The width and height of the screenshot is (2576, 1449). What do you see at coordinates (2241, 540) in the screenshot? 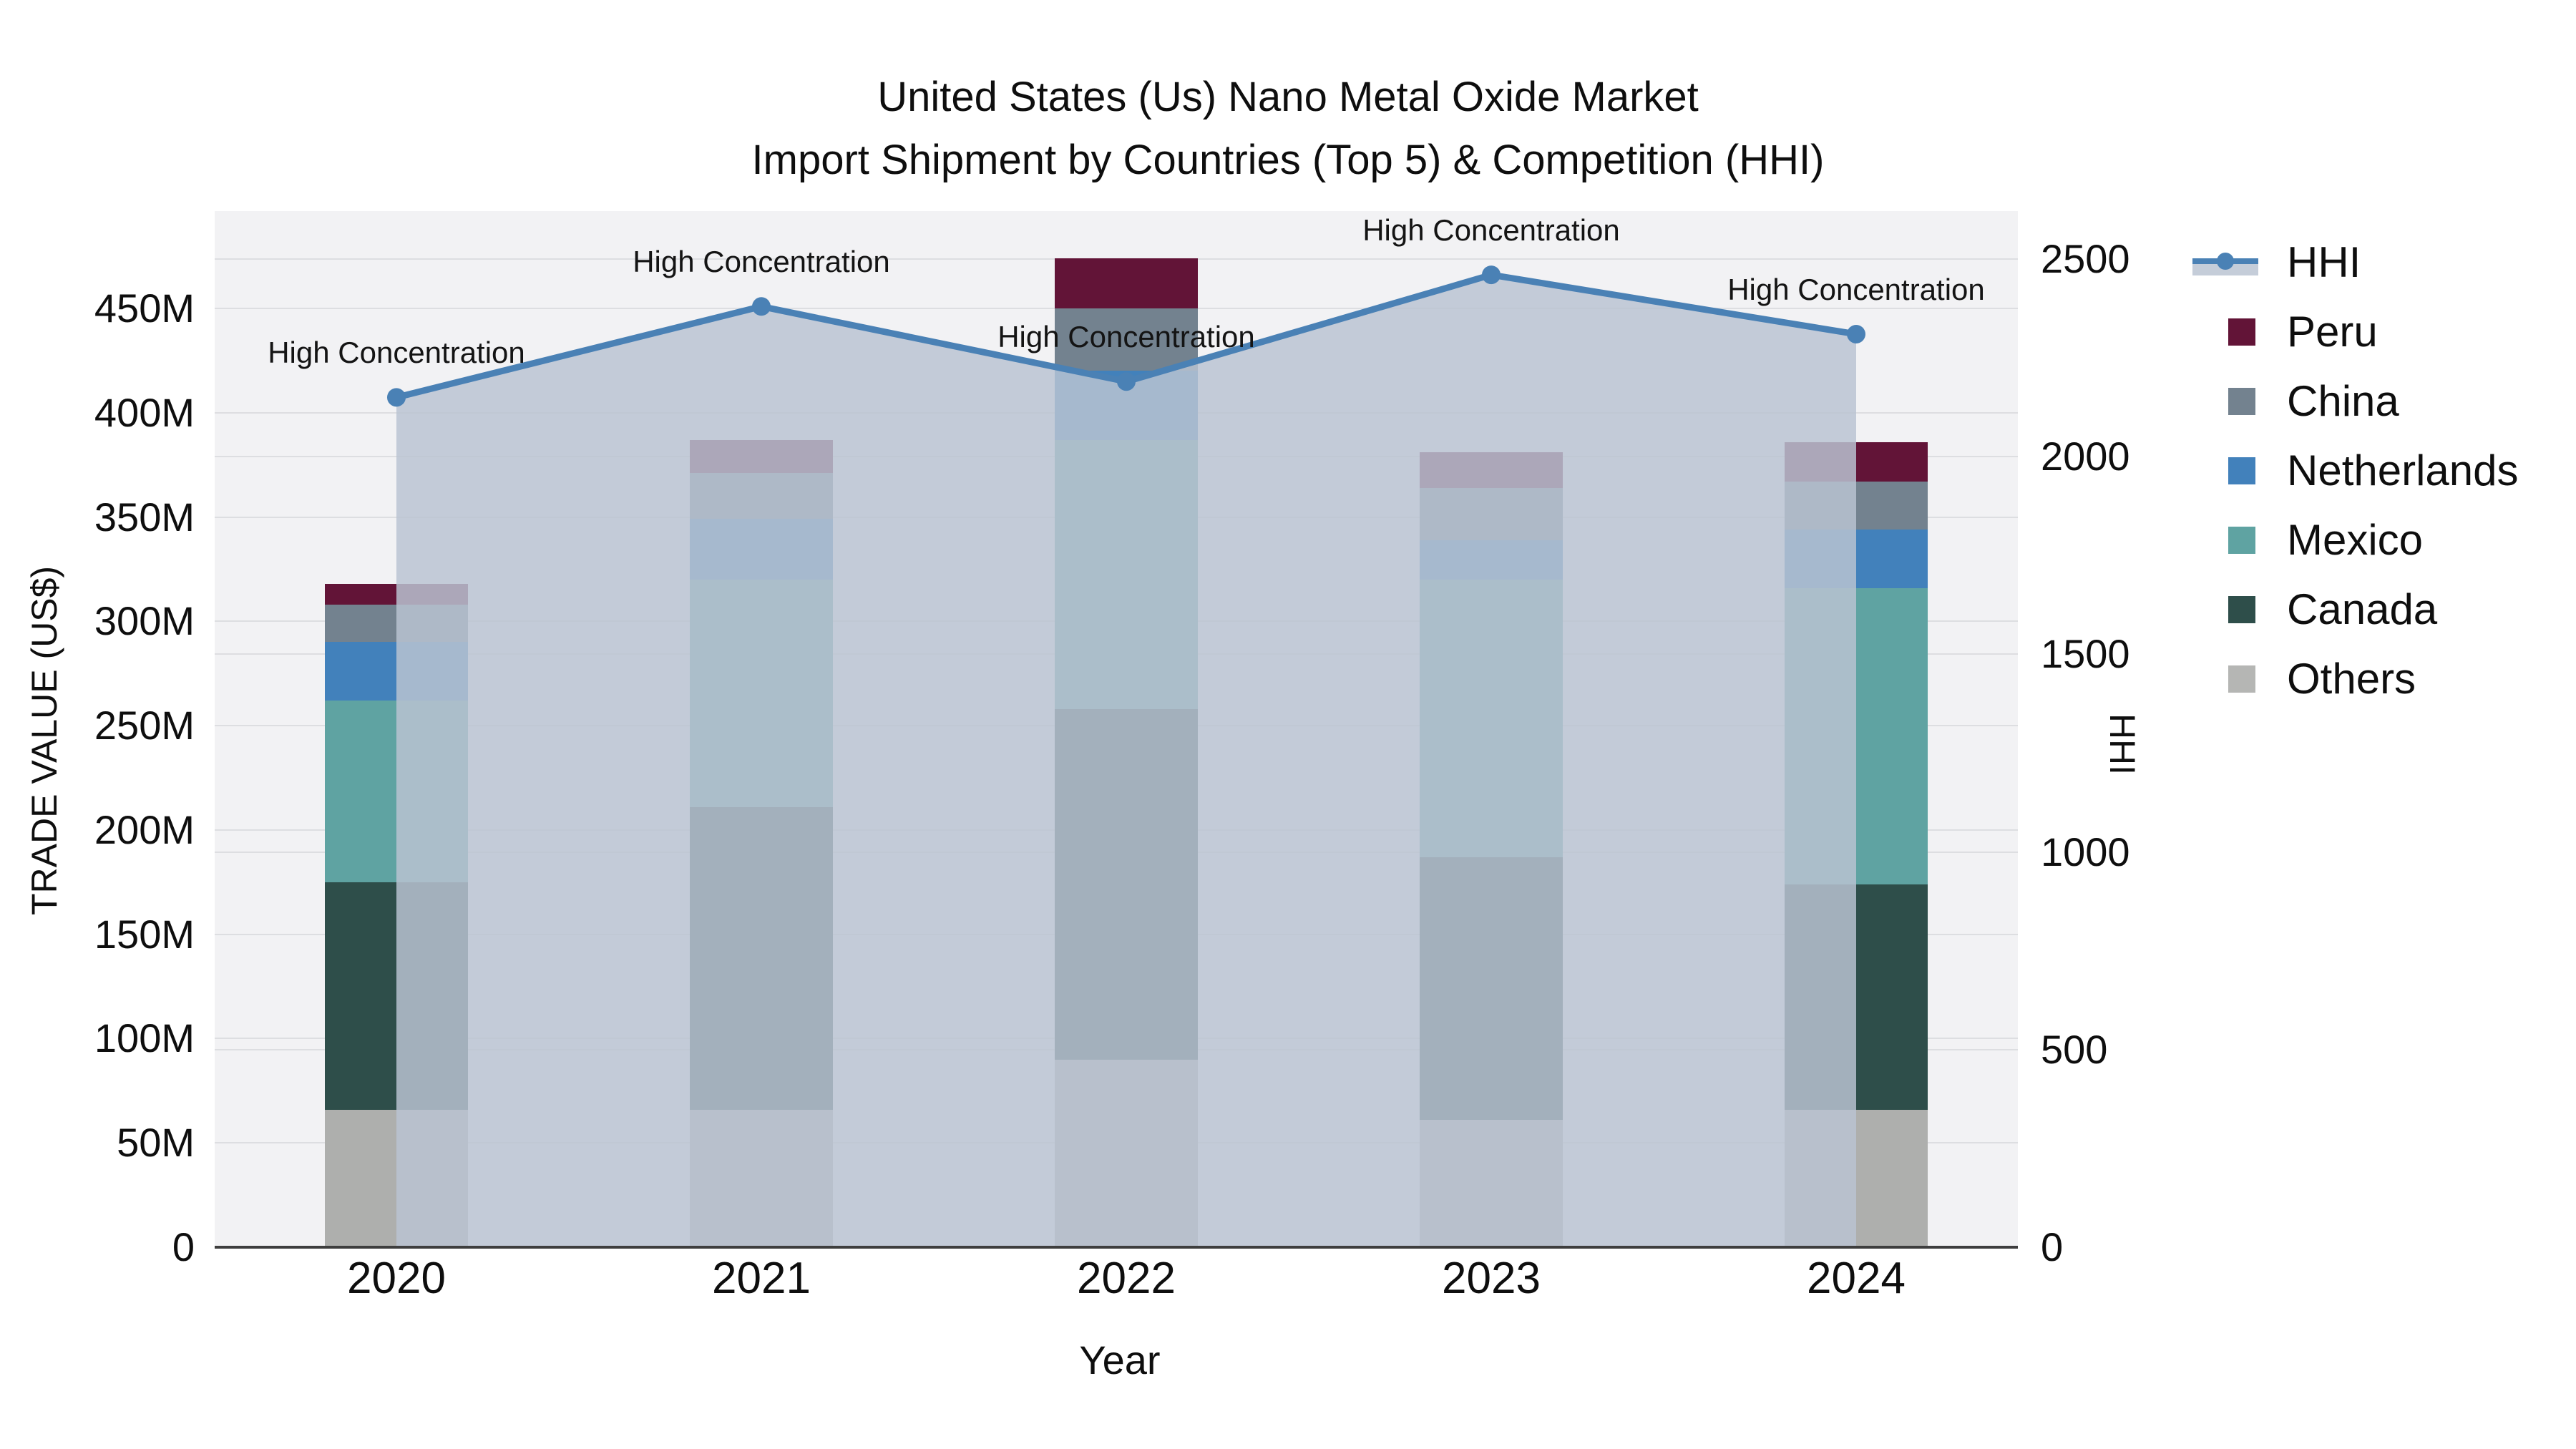
I see `legend-swatch-mexico` at bounding box center [2241, 540].